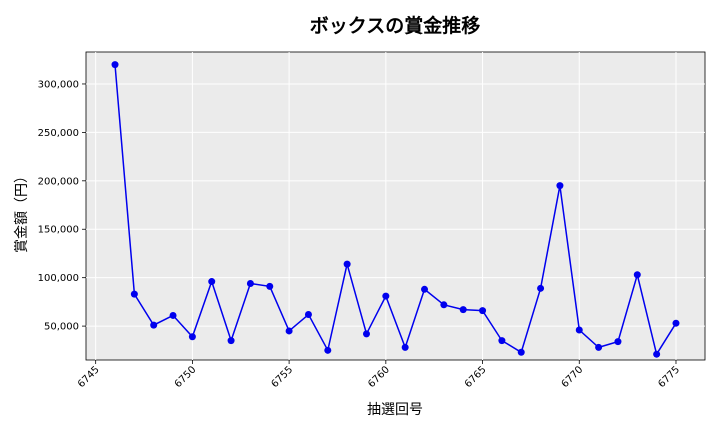  Describe the element at coordinates (22, 211) in the screenshot. I see `y-axis-label: 賞金額（円）` at that location.